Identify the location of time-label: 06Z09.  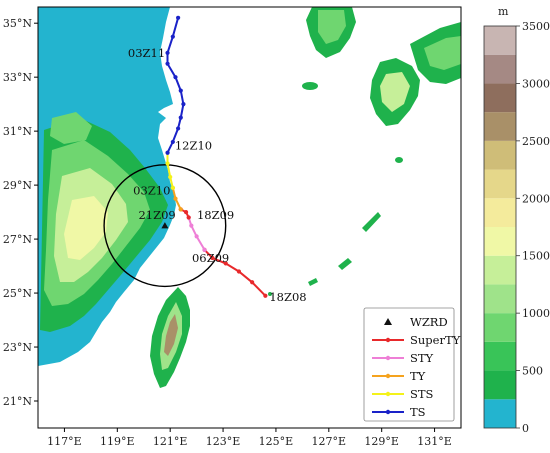
(210, 258).